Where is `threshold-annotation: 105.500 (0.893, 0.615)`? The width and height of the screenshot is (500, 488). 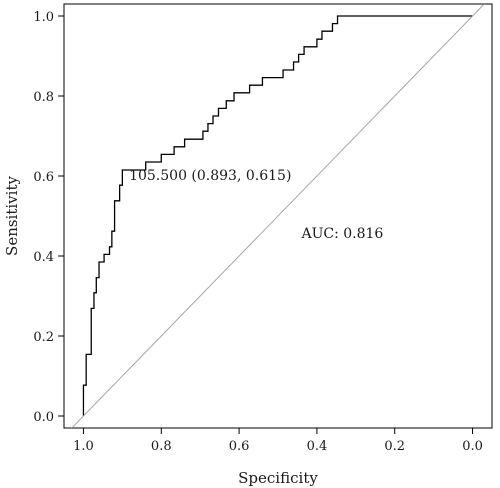
threshold-annotation: 105.500 (0.893, 0.615) is located at coordinates (210, 176).